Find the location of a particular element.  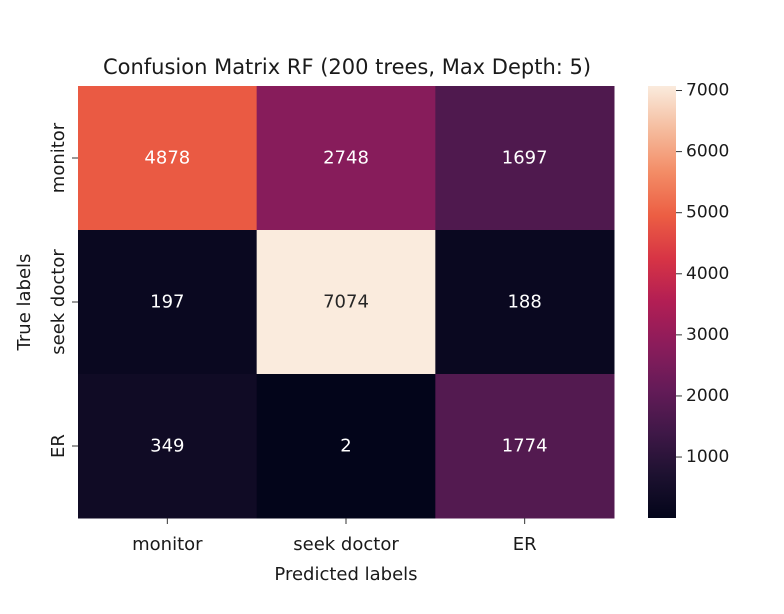

colorbar-tick-label: 3000 is located at coordinates (707, 335).